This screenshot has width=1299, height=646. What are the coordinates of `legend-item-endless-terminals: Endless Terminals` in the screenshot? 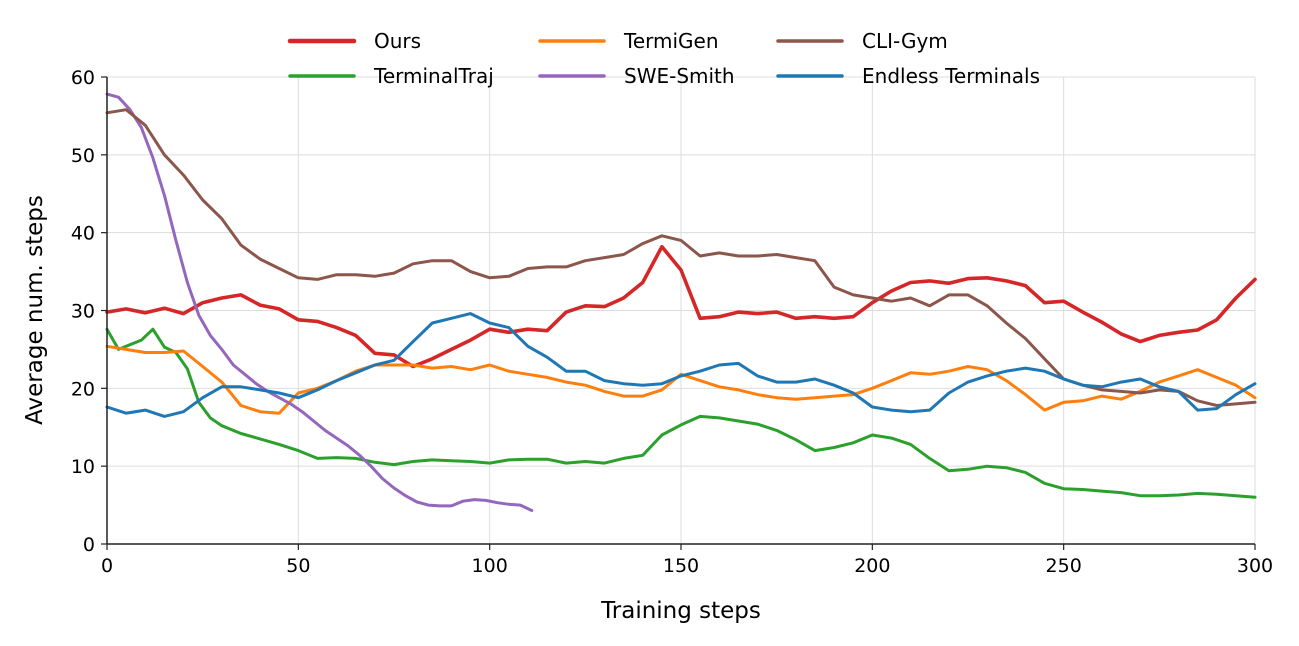 It's located at (908, 76).